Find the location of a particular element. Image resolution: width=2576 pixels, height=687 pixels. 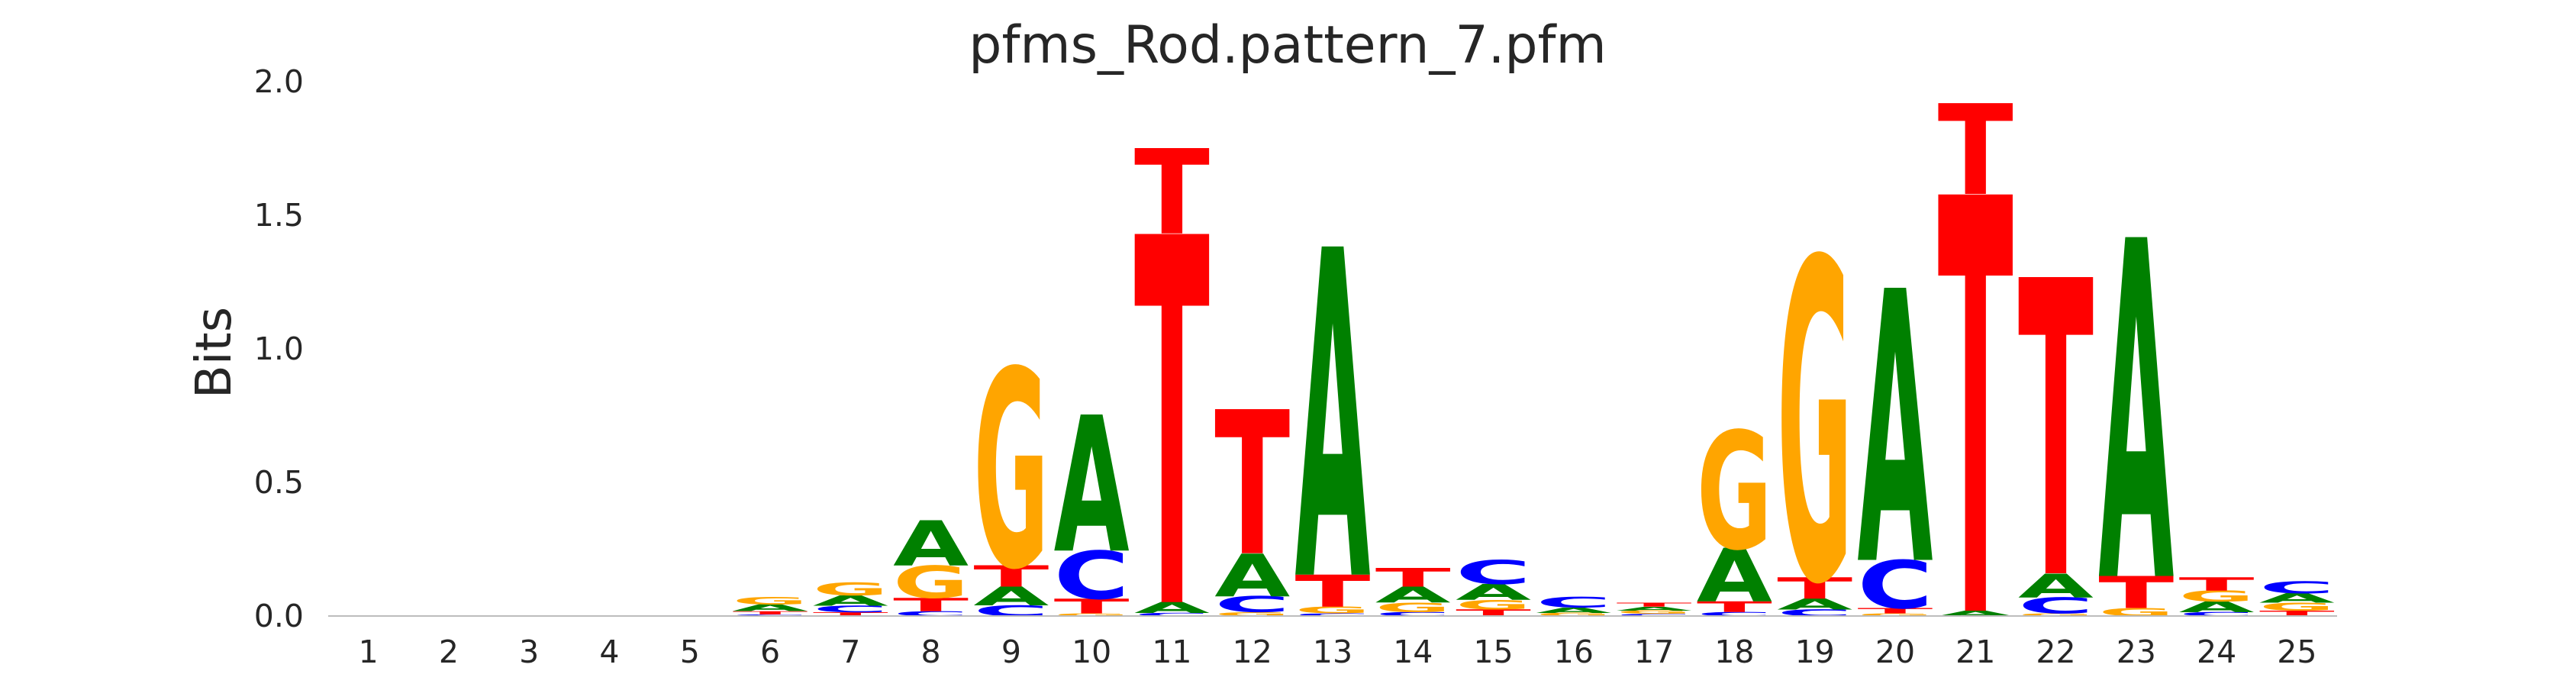

y-tick-label: 1.0 is located at coordinates (279, 349).